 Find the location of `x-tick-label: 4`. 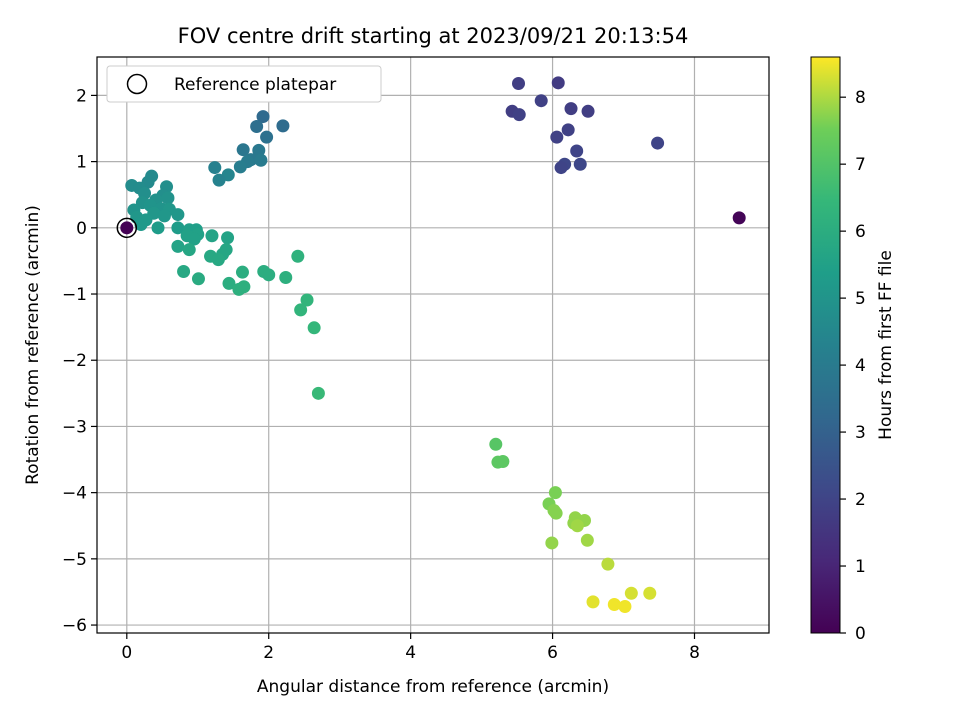

x-tick-label: 4 is located at coordinates (410, 653).